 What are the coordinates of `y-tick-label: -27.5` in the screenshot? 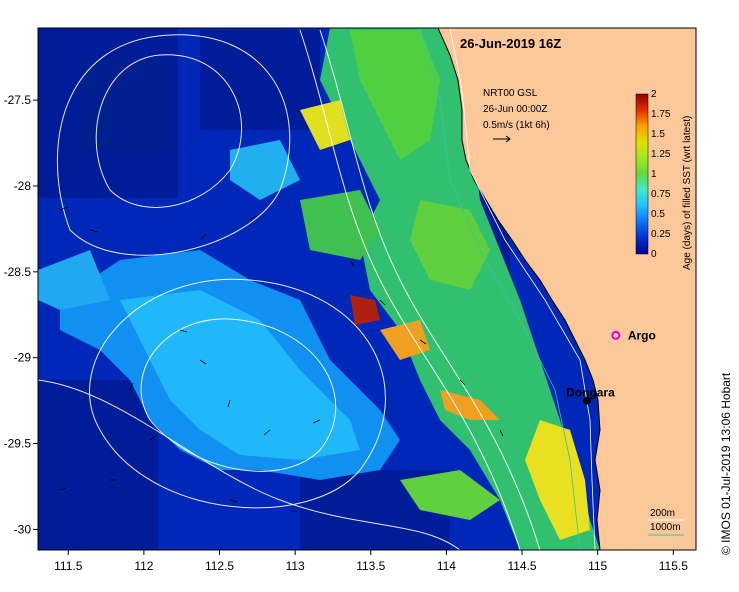 It's located at (18, 100).